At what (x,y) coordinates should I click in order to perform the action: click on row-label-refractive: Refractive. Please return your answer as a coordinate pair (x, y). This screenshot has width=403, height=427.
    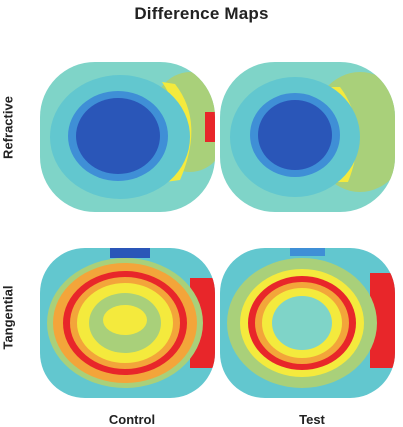
    Looking at the image, I should click on (8, 127).